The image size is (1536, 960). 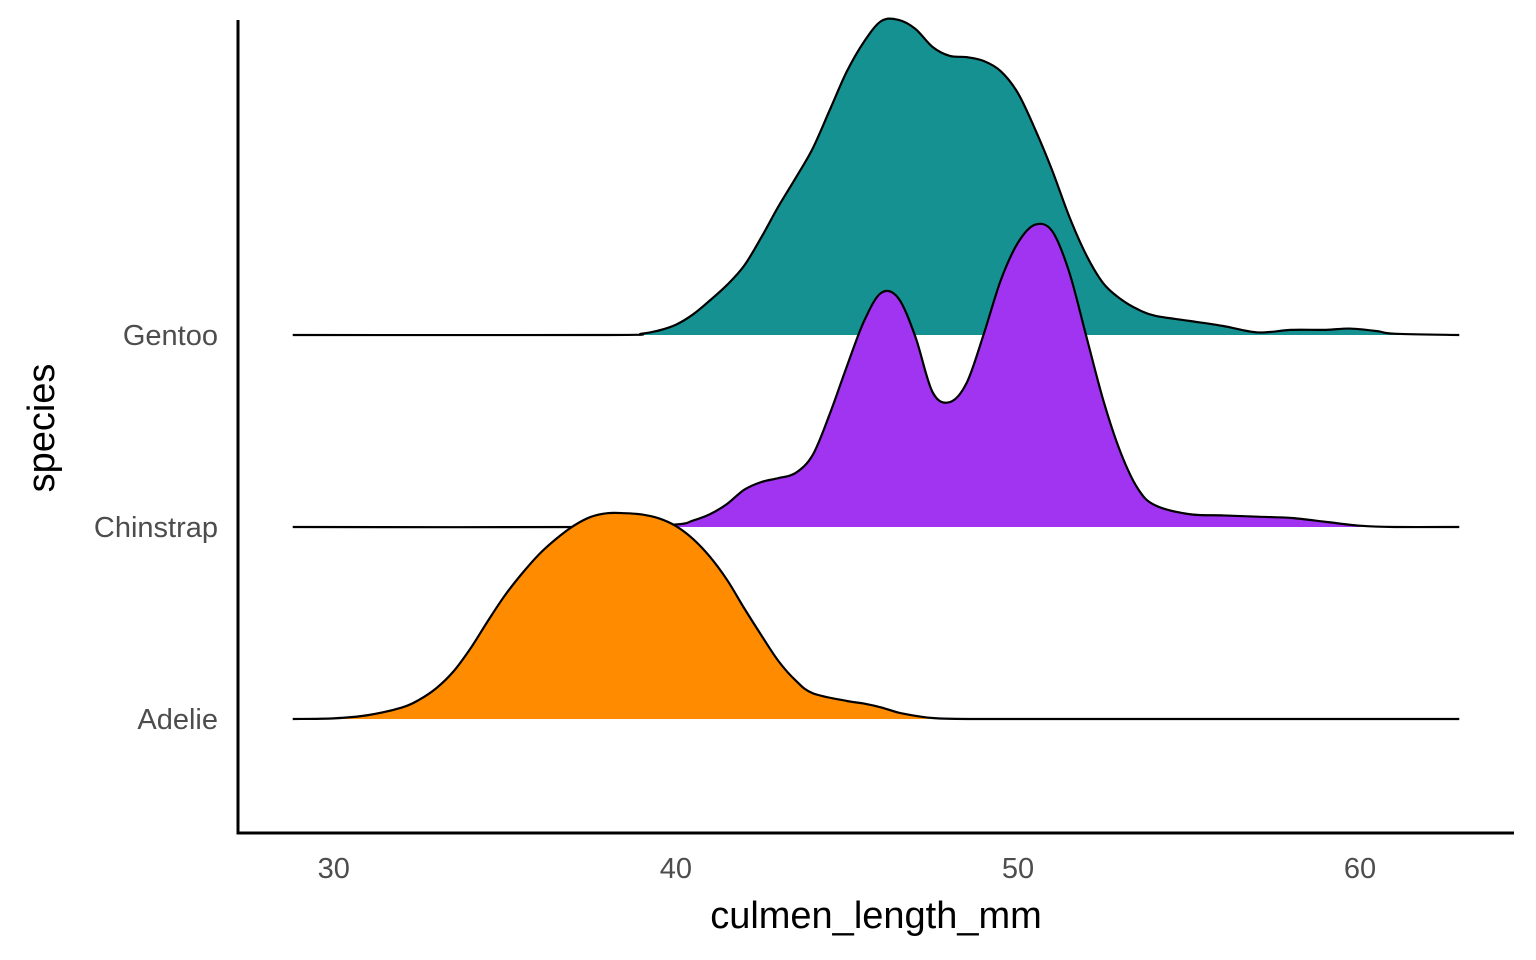 What do you see at coordinates (676, 869) in the screenshot?
I see `x-tick-label-40: 40` at bounding box center [676, 869].